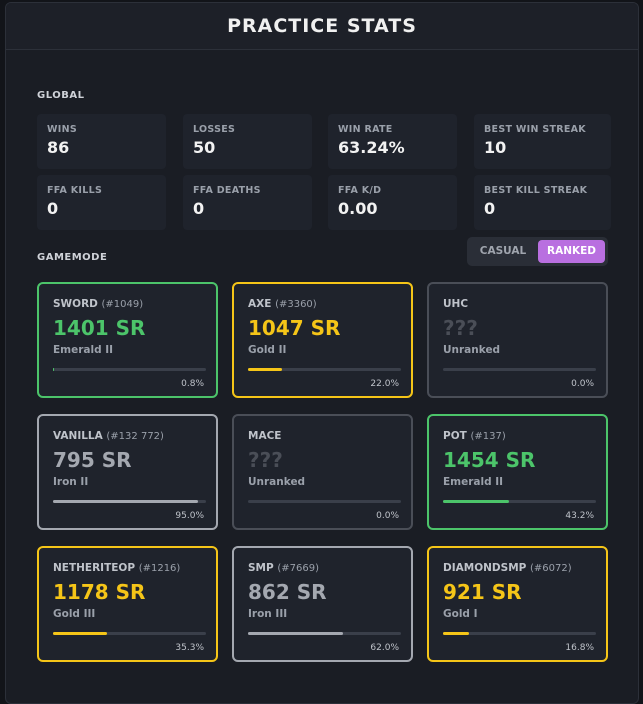 The width and height of the screenshot is (643, 704). Describe the element at coordinates (536, 190) in the screenshot. I see `stat-label: BEST KILL STREAK` at that location.